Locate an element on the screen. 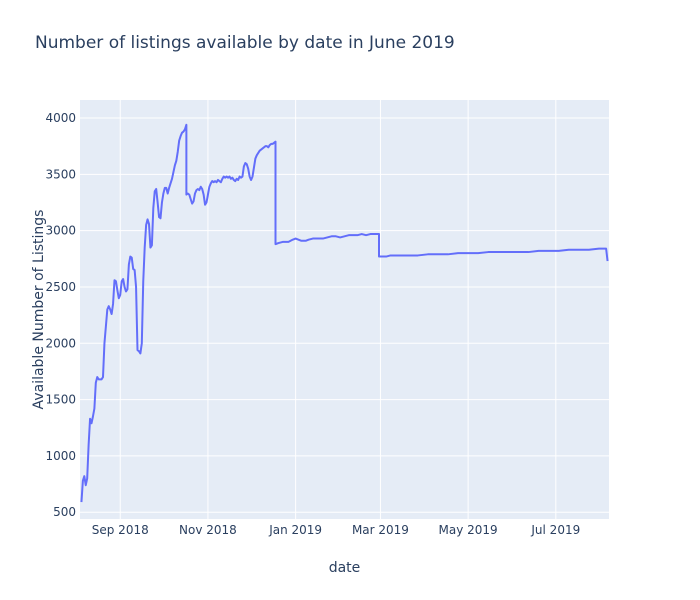 This screenshot has height=600, width=700. y-tick-label: 3500 is located at coordinates (60, 174).